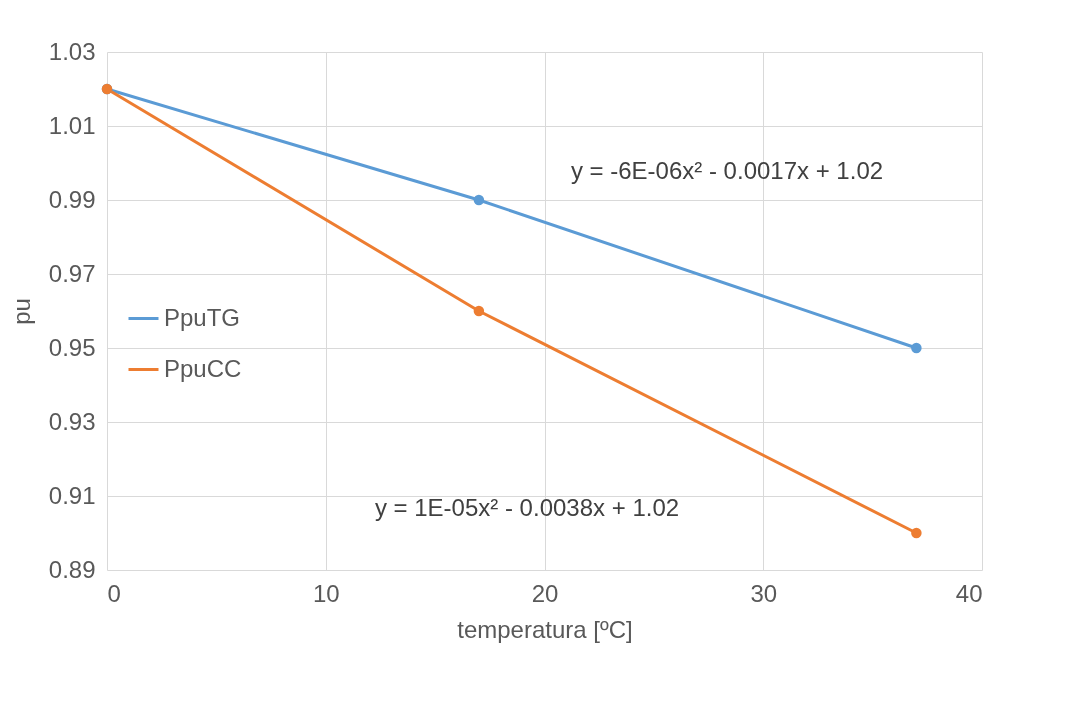 The image size is (1091, 703). I want to click on y-tick-label: 0.93, so click(72, 421).